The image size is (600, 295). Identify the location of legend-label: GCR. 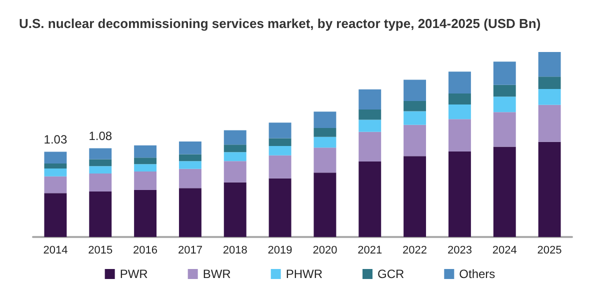
(390, 274).